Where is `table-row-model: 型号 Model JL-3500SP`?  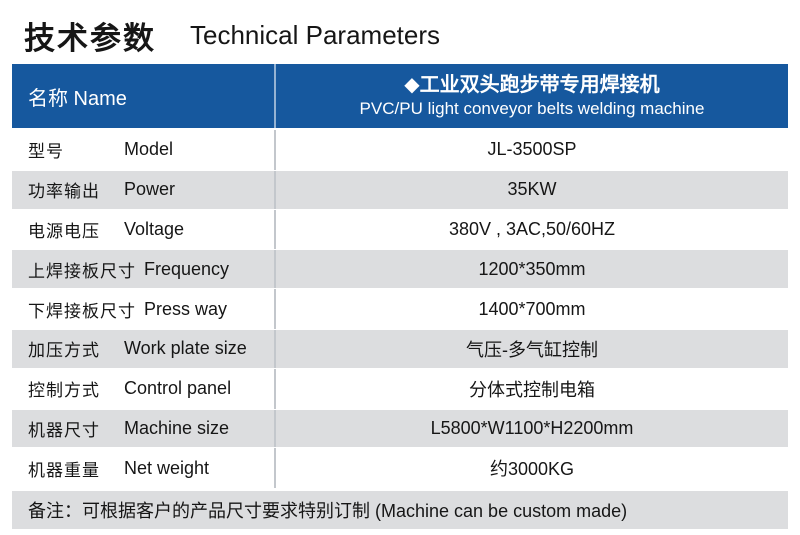 table-row-model: 型号 Model JL-3500SP is located at coordinates (400, 150).